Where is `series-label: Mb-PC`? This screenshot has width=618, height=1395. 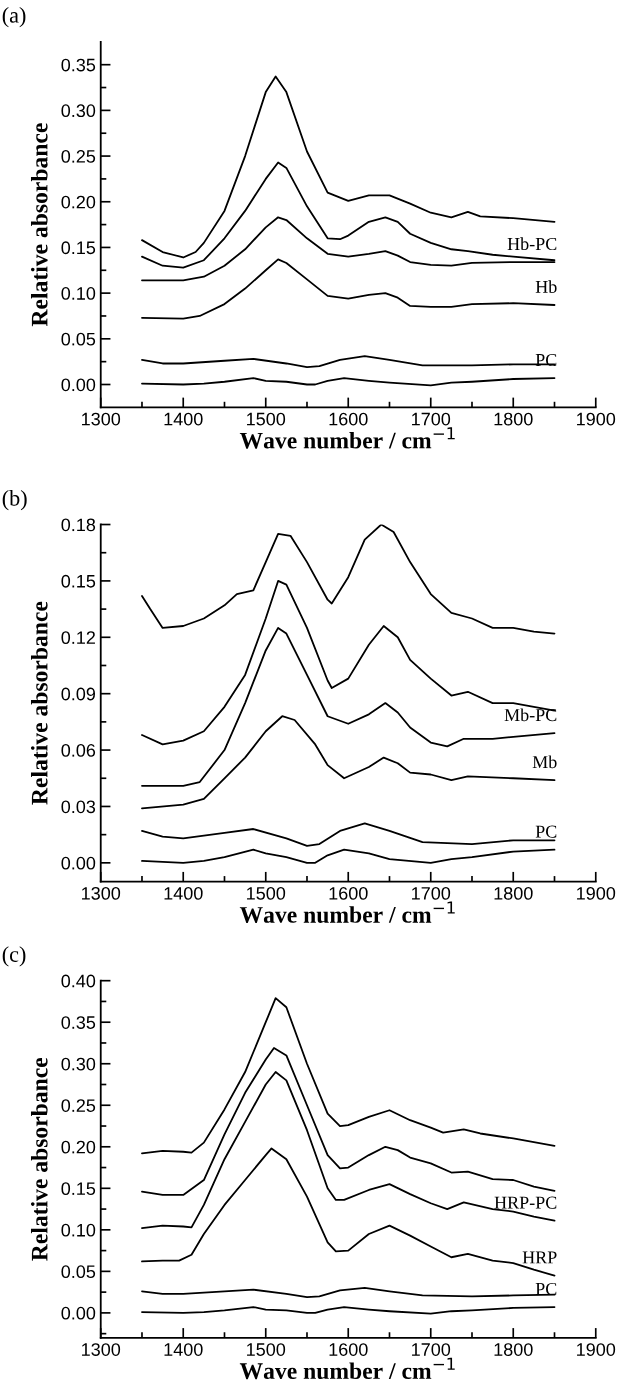 series-label: Mb-PC is located at coordinates (530, 715).